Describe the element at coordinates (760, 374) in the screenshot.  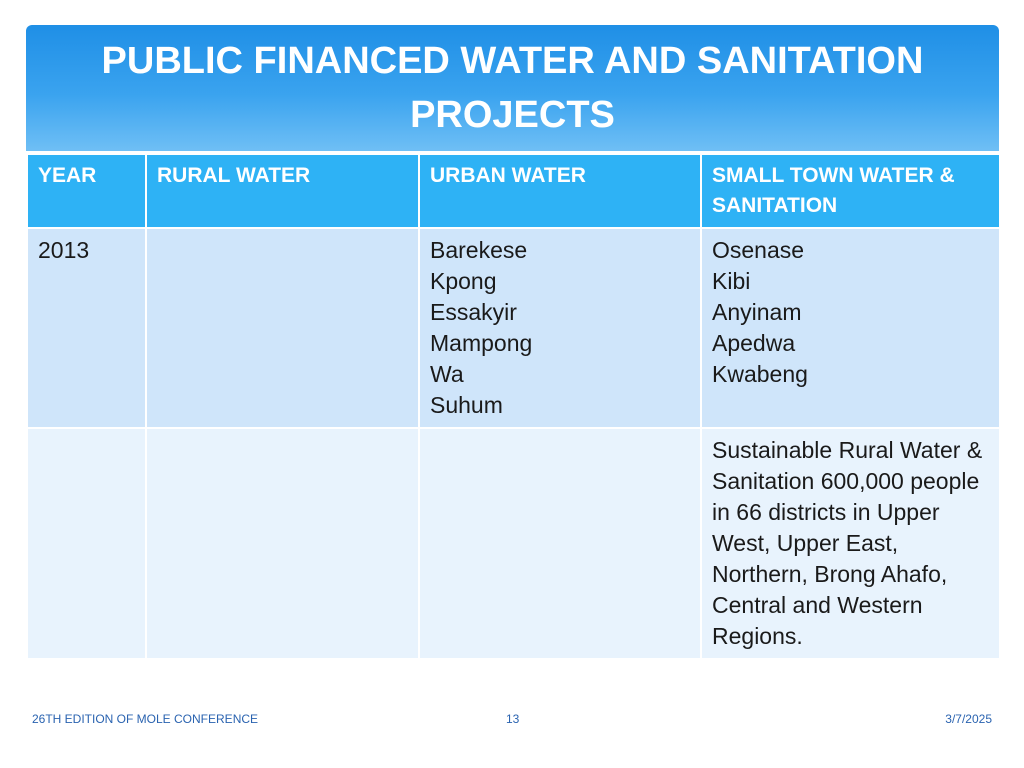
I see `small-town-project: Kwabeng` at that location.